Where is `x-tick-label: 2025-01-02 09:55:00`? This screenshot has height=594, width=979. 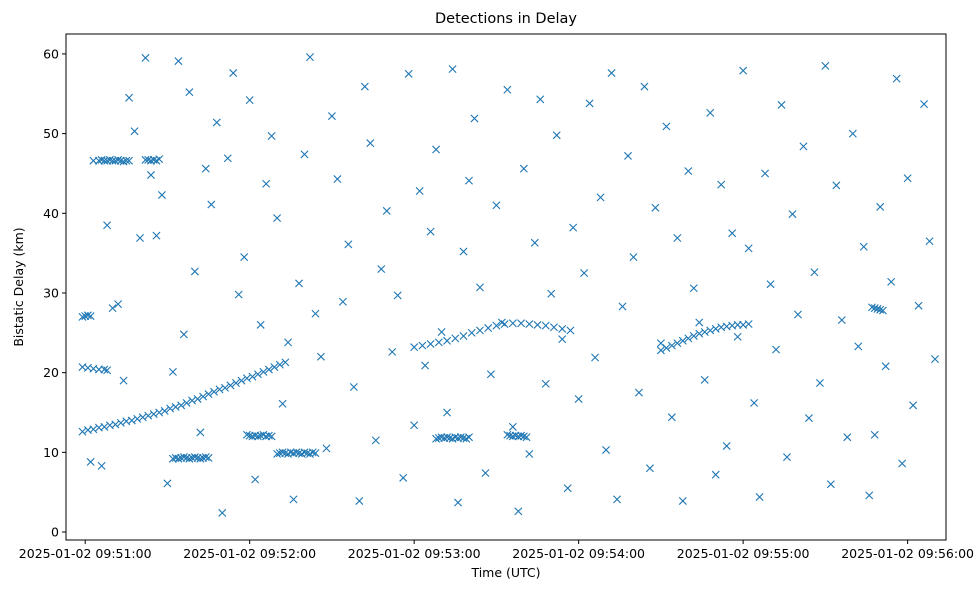
x-tick-label: 2025-01-02 09:55:00 is located at coordinates (743, 553).